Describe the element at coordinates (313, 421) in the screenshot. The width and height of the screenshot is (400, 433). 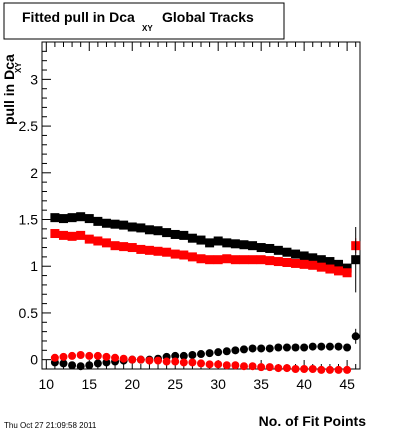
I see `x-axis-title: No. of Fit Points` at that location.